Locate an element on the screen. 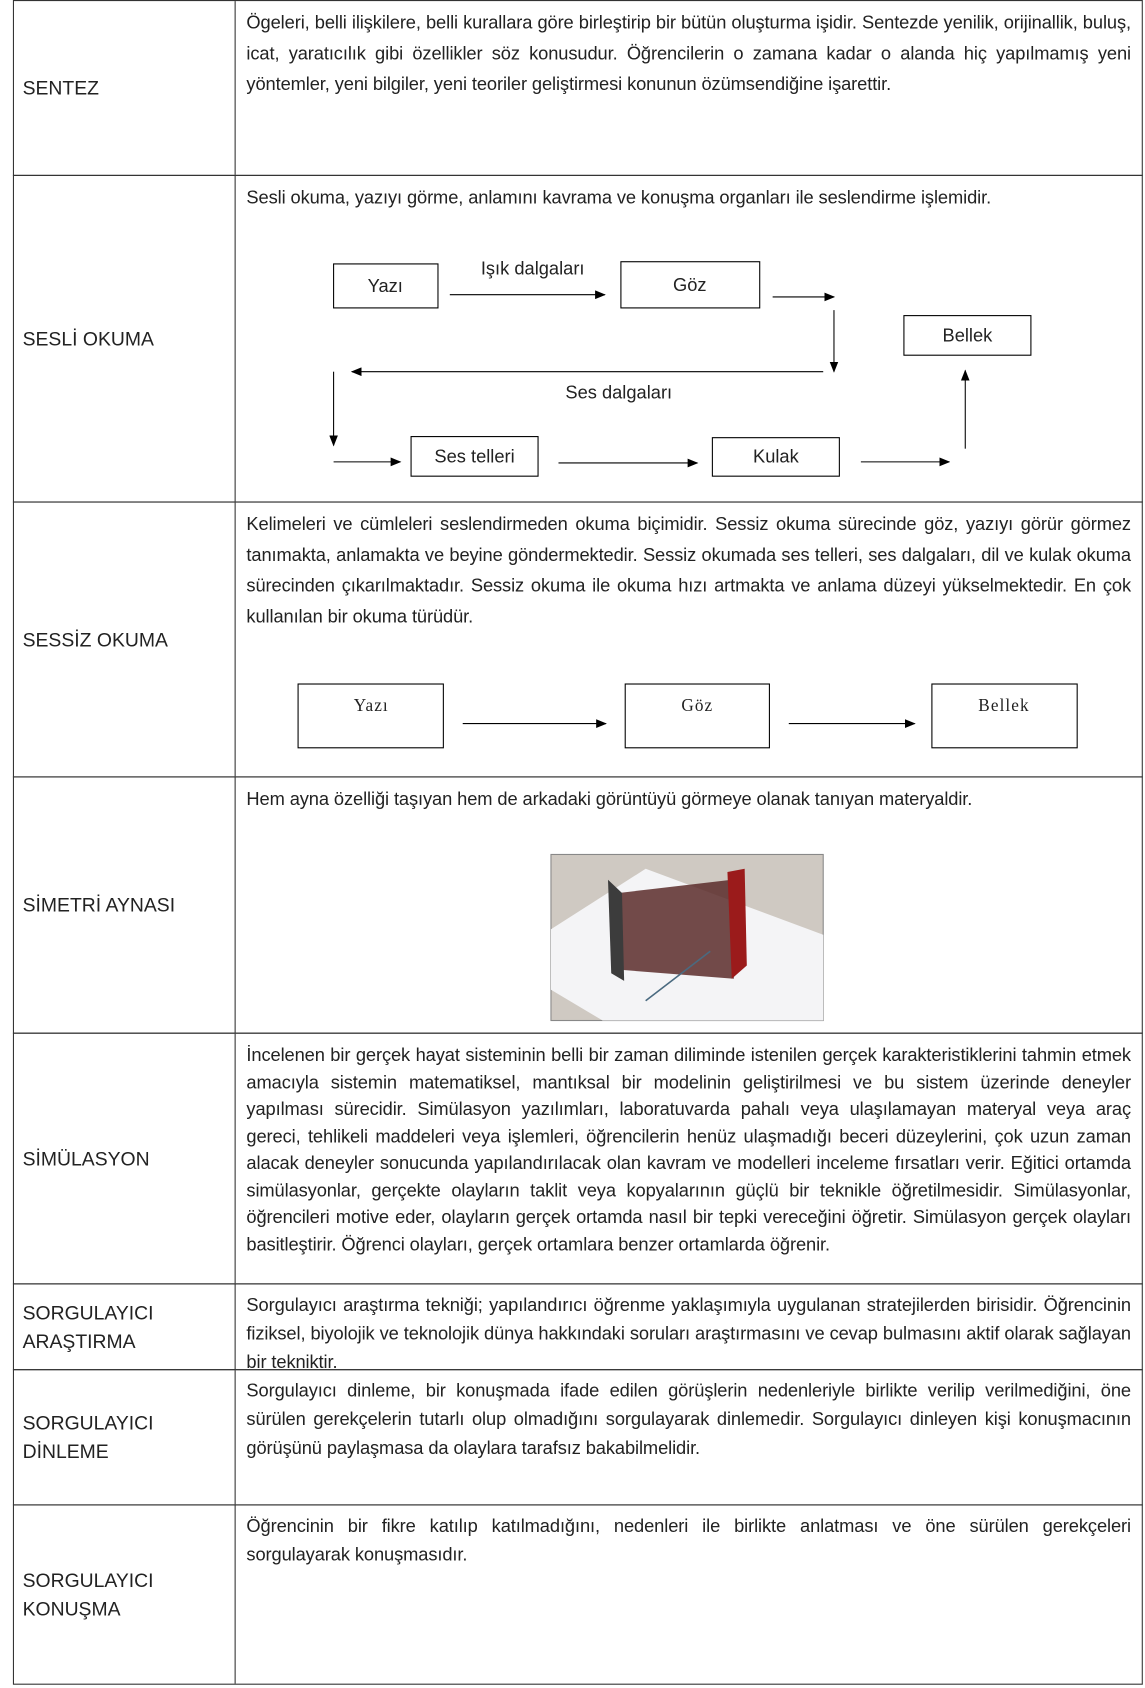 The image size is (1145, 1688). sesli-okuma-diagram is located at coordinates (680, 369).